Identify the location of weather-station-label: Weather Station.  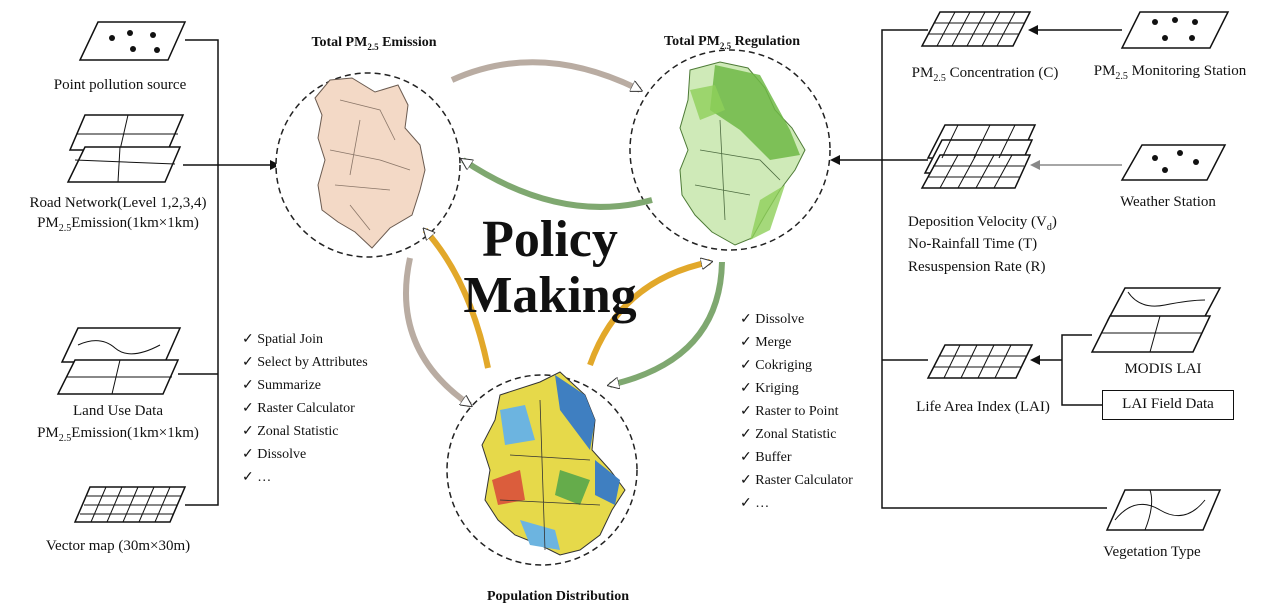
(1168, 202).